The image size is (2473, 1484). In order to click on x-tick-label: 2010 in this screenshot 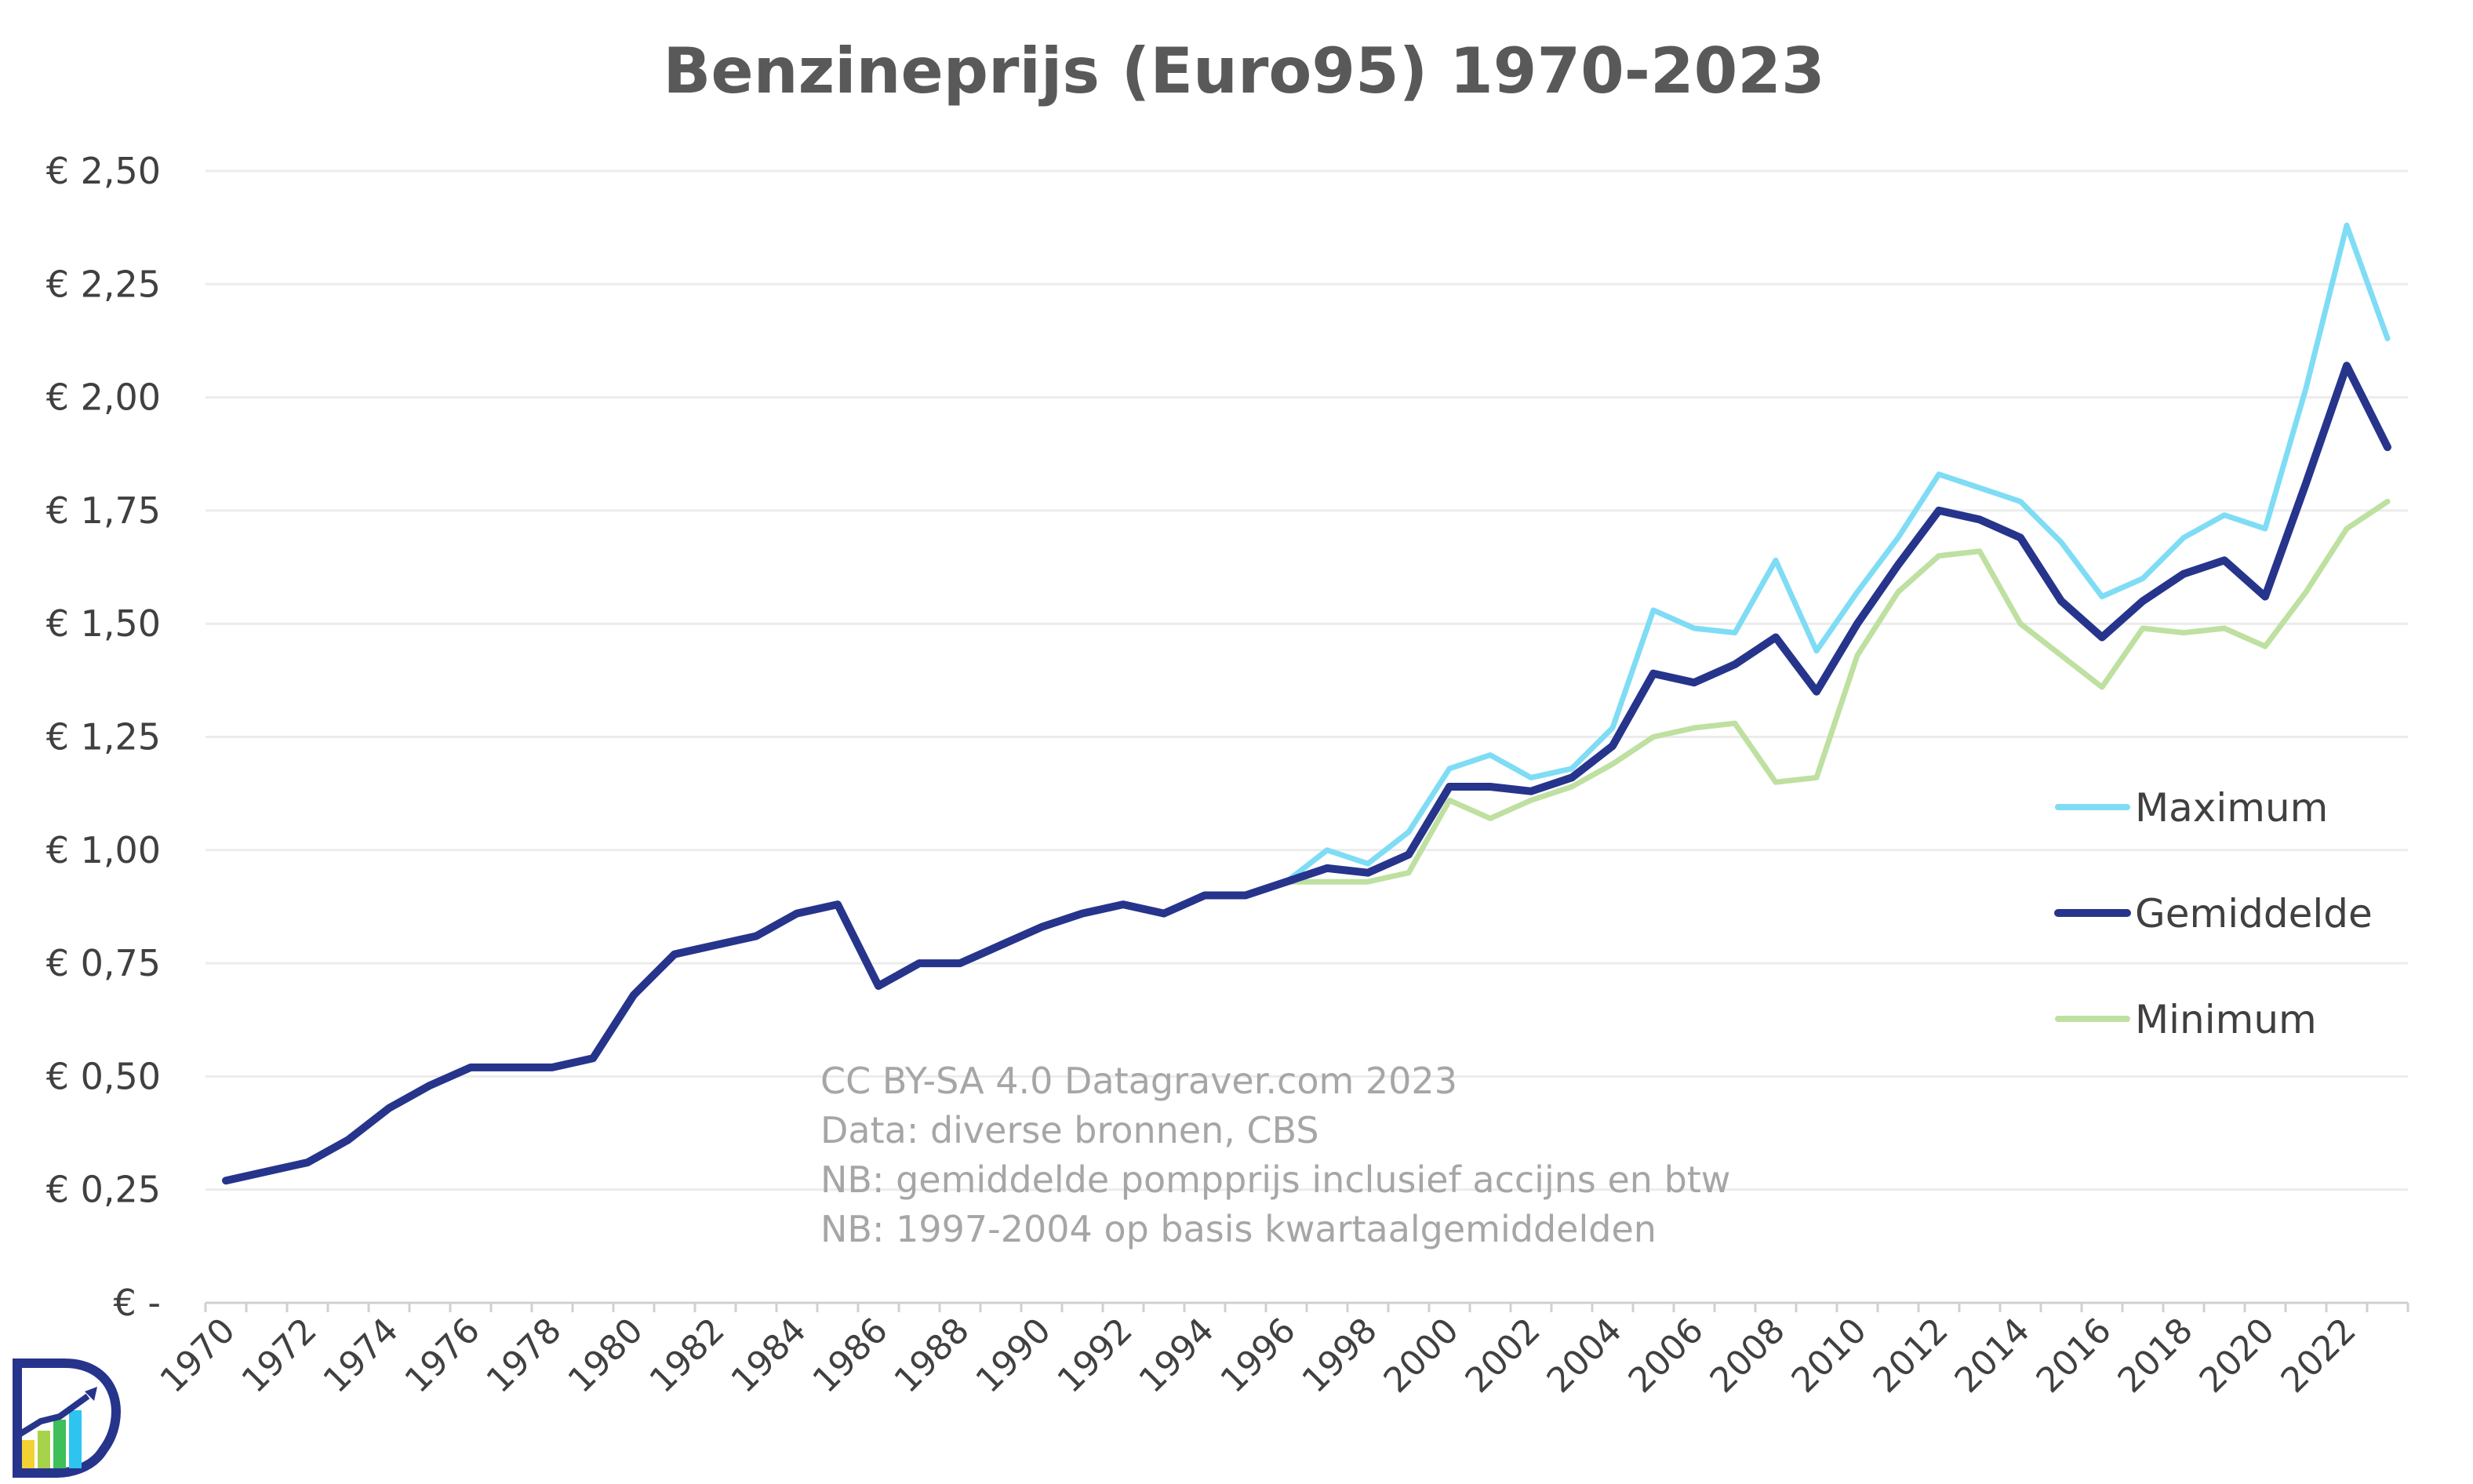, I will do `click(1829, 1356)`.